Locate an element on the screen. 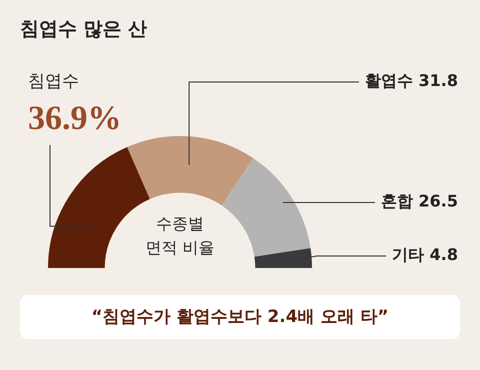 The height and width of the screenshot is (370, 480). slice-label: 활엽수 31.8 is located at coordinates (411, 80).